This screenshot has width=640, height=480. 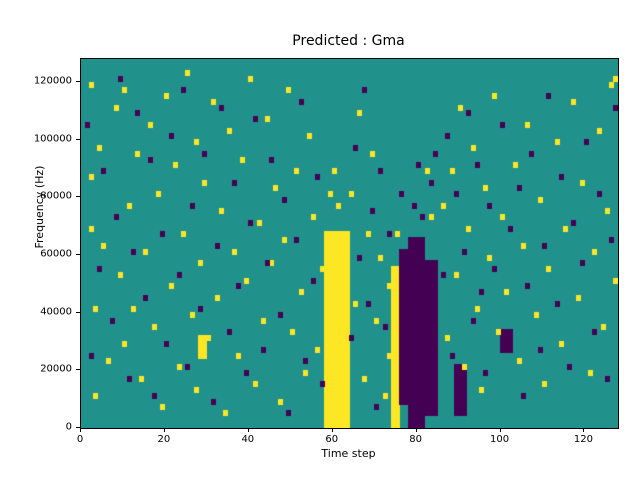 What do you see at coordinates (248, 439) in the screenshot?
I see `x-tick-label: 40` at bounding box center [248, 439].